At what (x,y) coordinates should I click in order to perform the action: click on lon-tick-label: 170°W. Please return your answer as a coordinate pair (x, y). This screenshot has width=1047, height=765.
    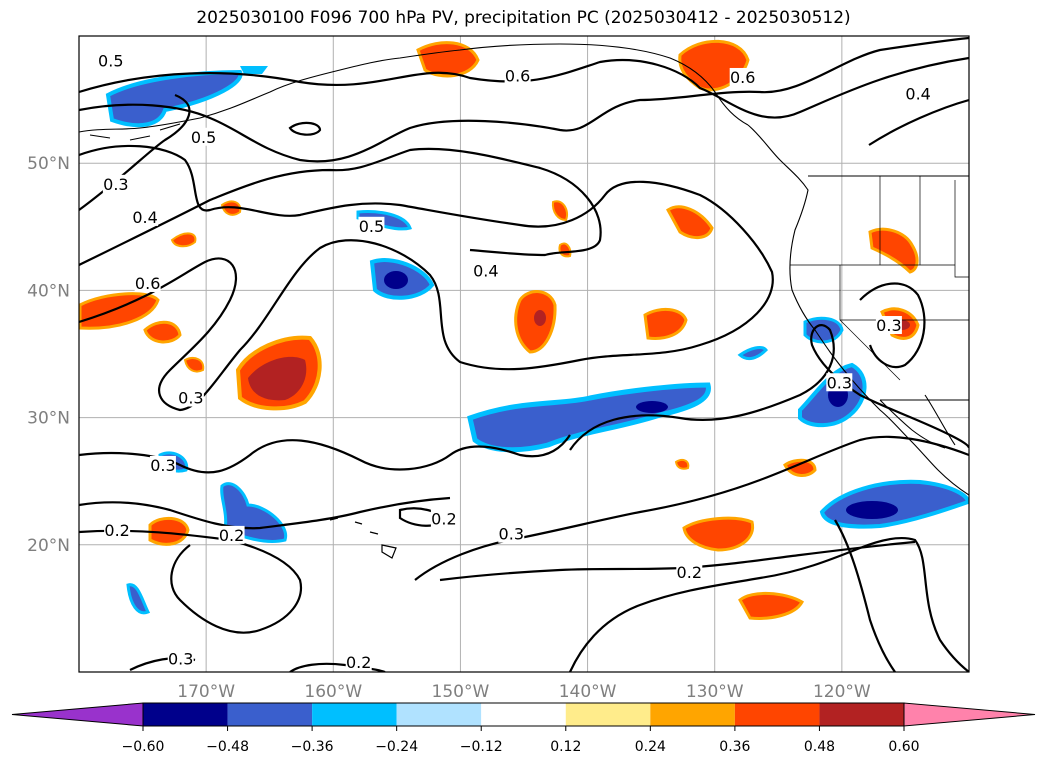
    Looking at the image, I should click on (206, 692).